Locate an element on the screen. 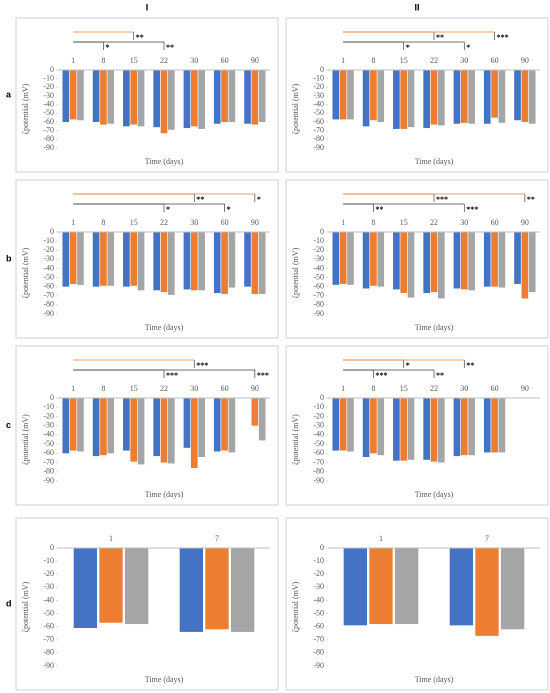  x-tick-label: 1 is located at coordinates (343, 60).